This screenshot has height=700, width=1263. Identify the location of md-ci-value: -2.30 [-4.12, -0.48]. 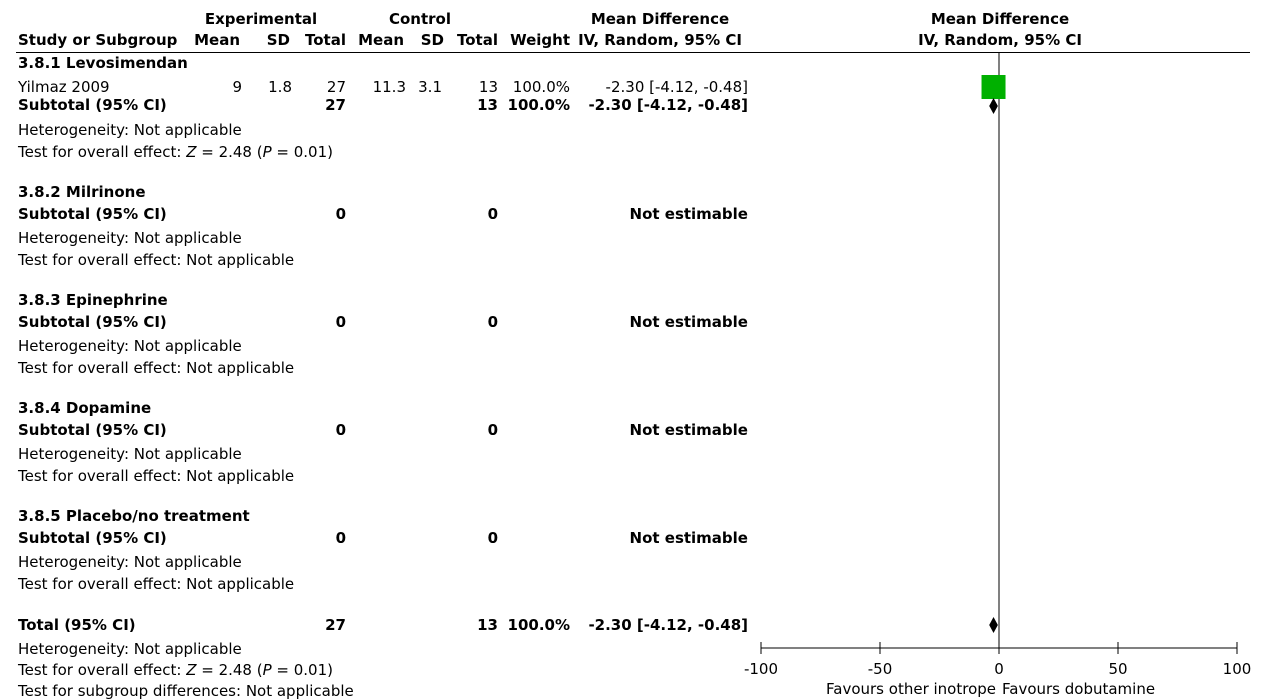
(676, 87).